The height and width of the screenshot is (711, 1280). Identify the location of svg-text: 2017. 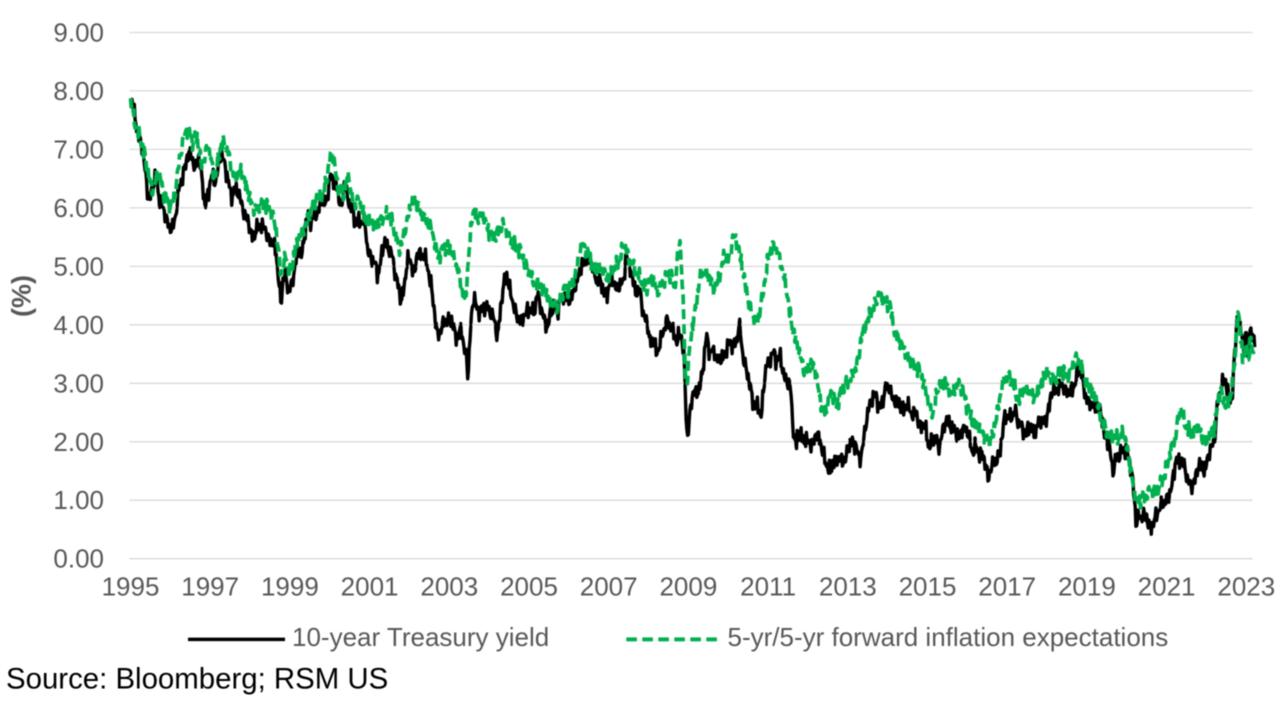
(1007, 587).